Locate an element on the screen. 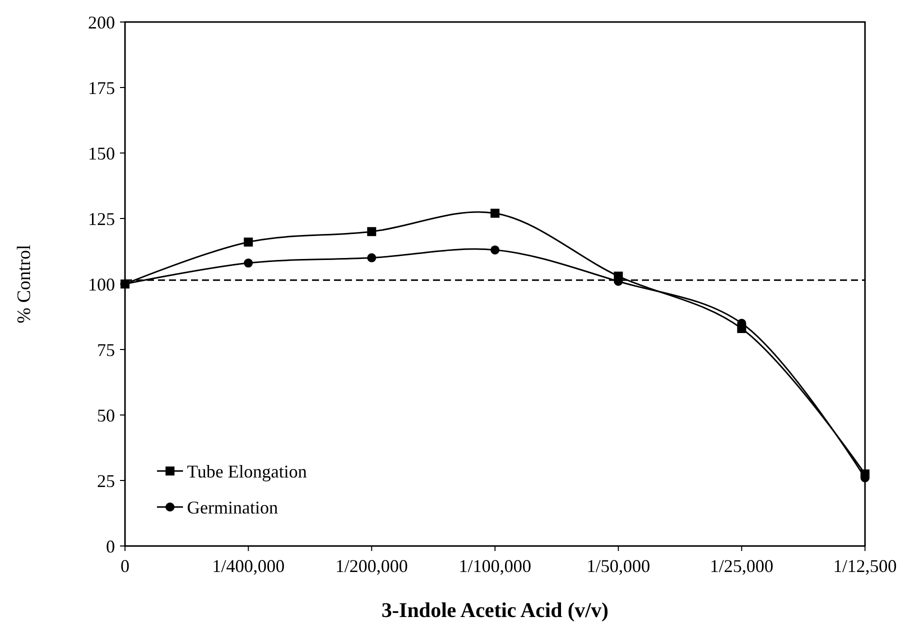  x-tick-label: 0 is located at coordinates (125, 566).